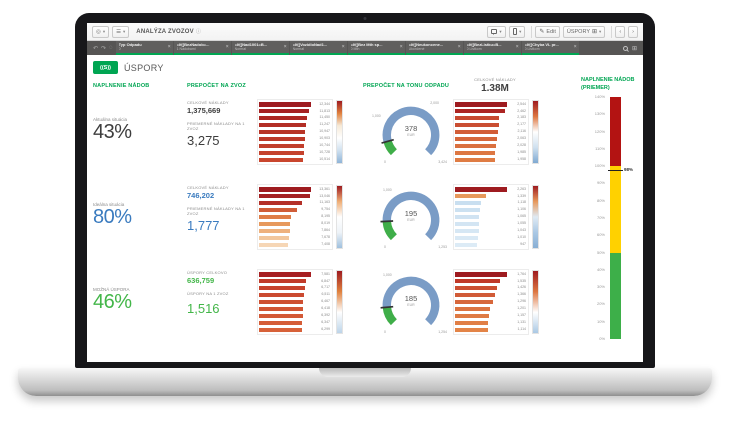 This screenshot has height=425, width=730. What do you see at coordinates (96, 48) in the screenshot?
I see `undo-icon: ↶` at bounding box center [96, 48].